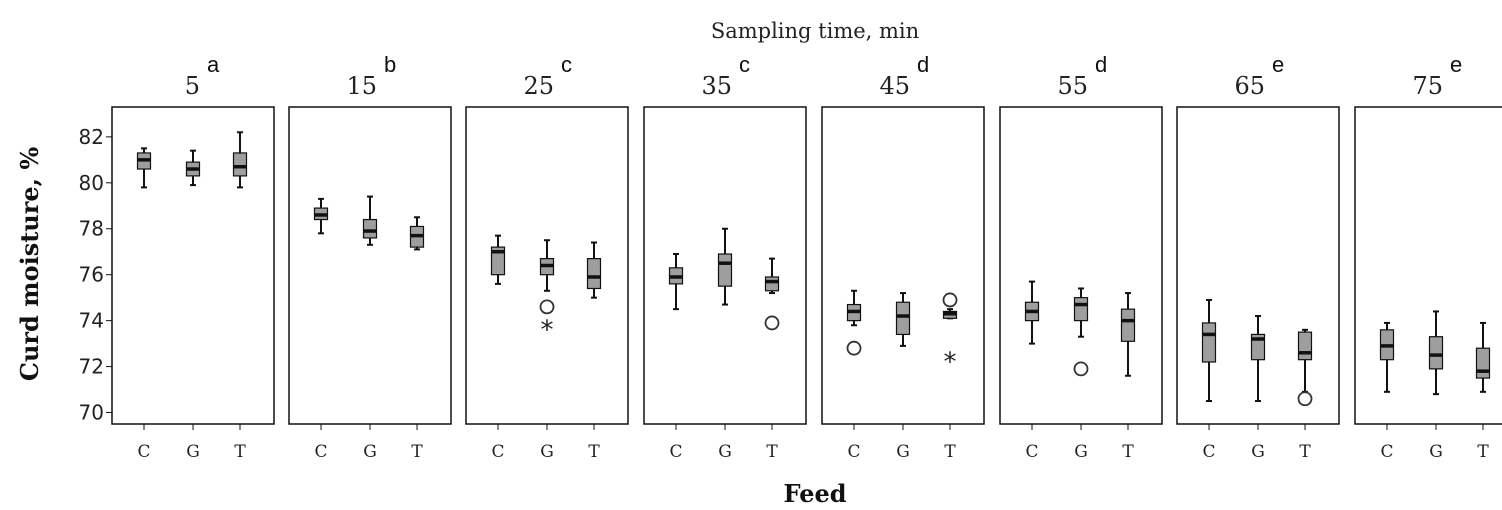 The image size is (1502, 510). I want to click on panel-title: 35, so click(716, 86).